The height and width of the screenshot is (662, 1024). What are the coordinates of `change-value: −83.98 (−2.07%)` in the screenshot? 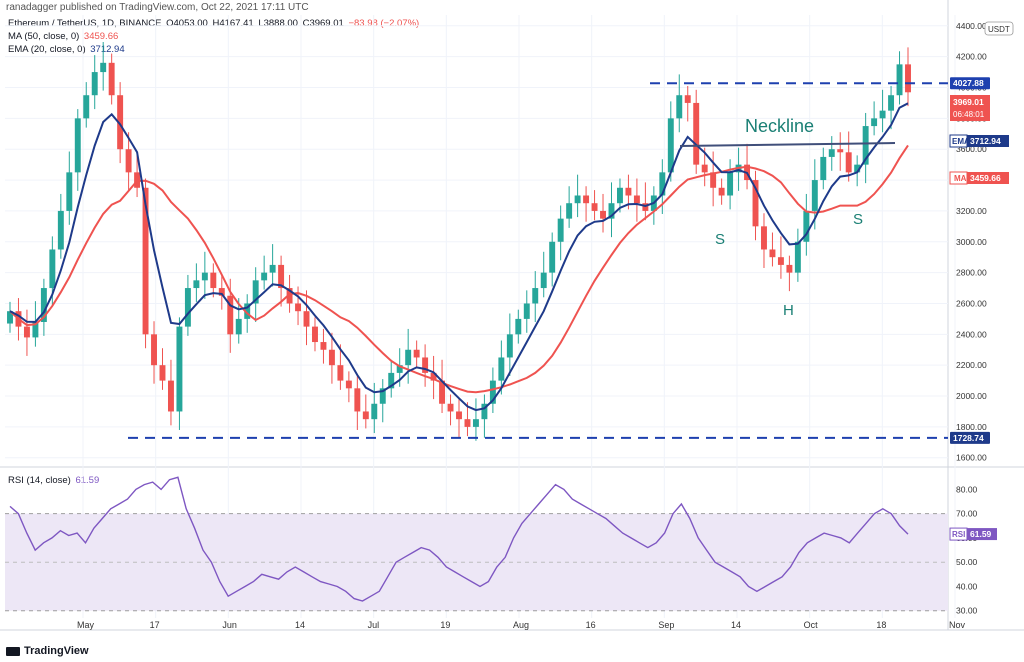 It's located at (384, 23).